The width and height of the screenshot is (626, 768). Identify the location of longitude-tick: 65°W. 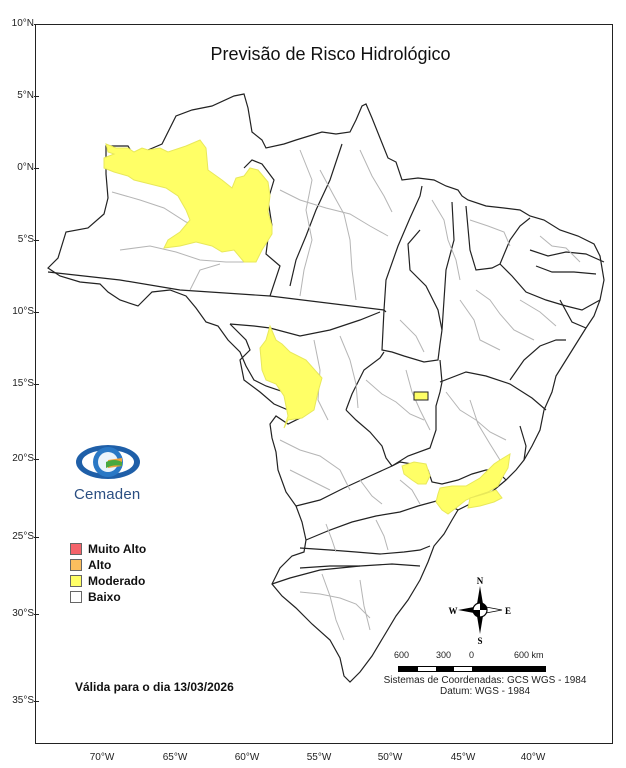
(175, 757).